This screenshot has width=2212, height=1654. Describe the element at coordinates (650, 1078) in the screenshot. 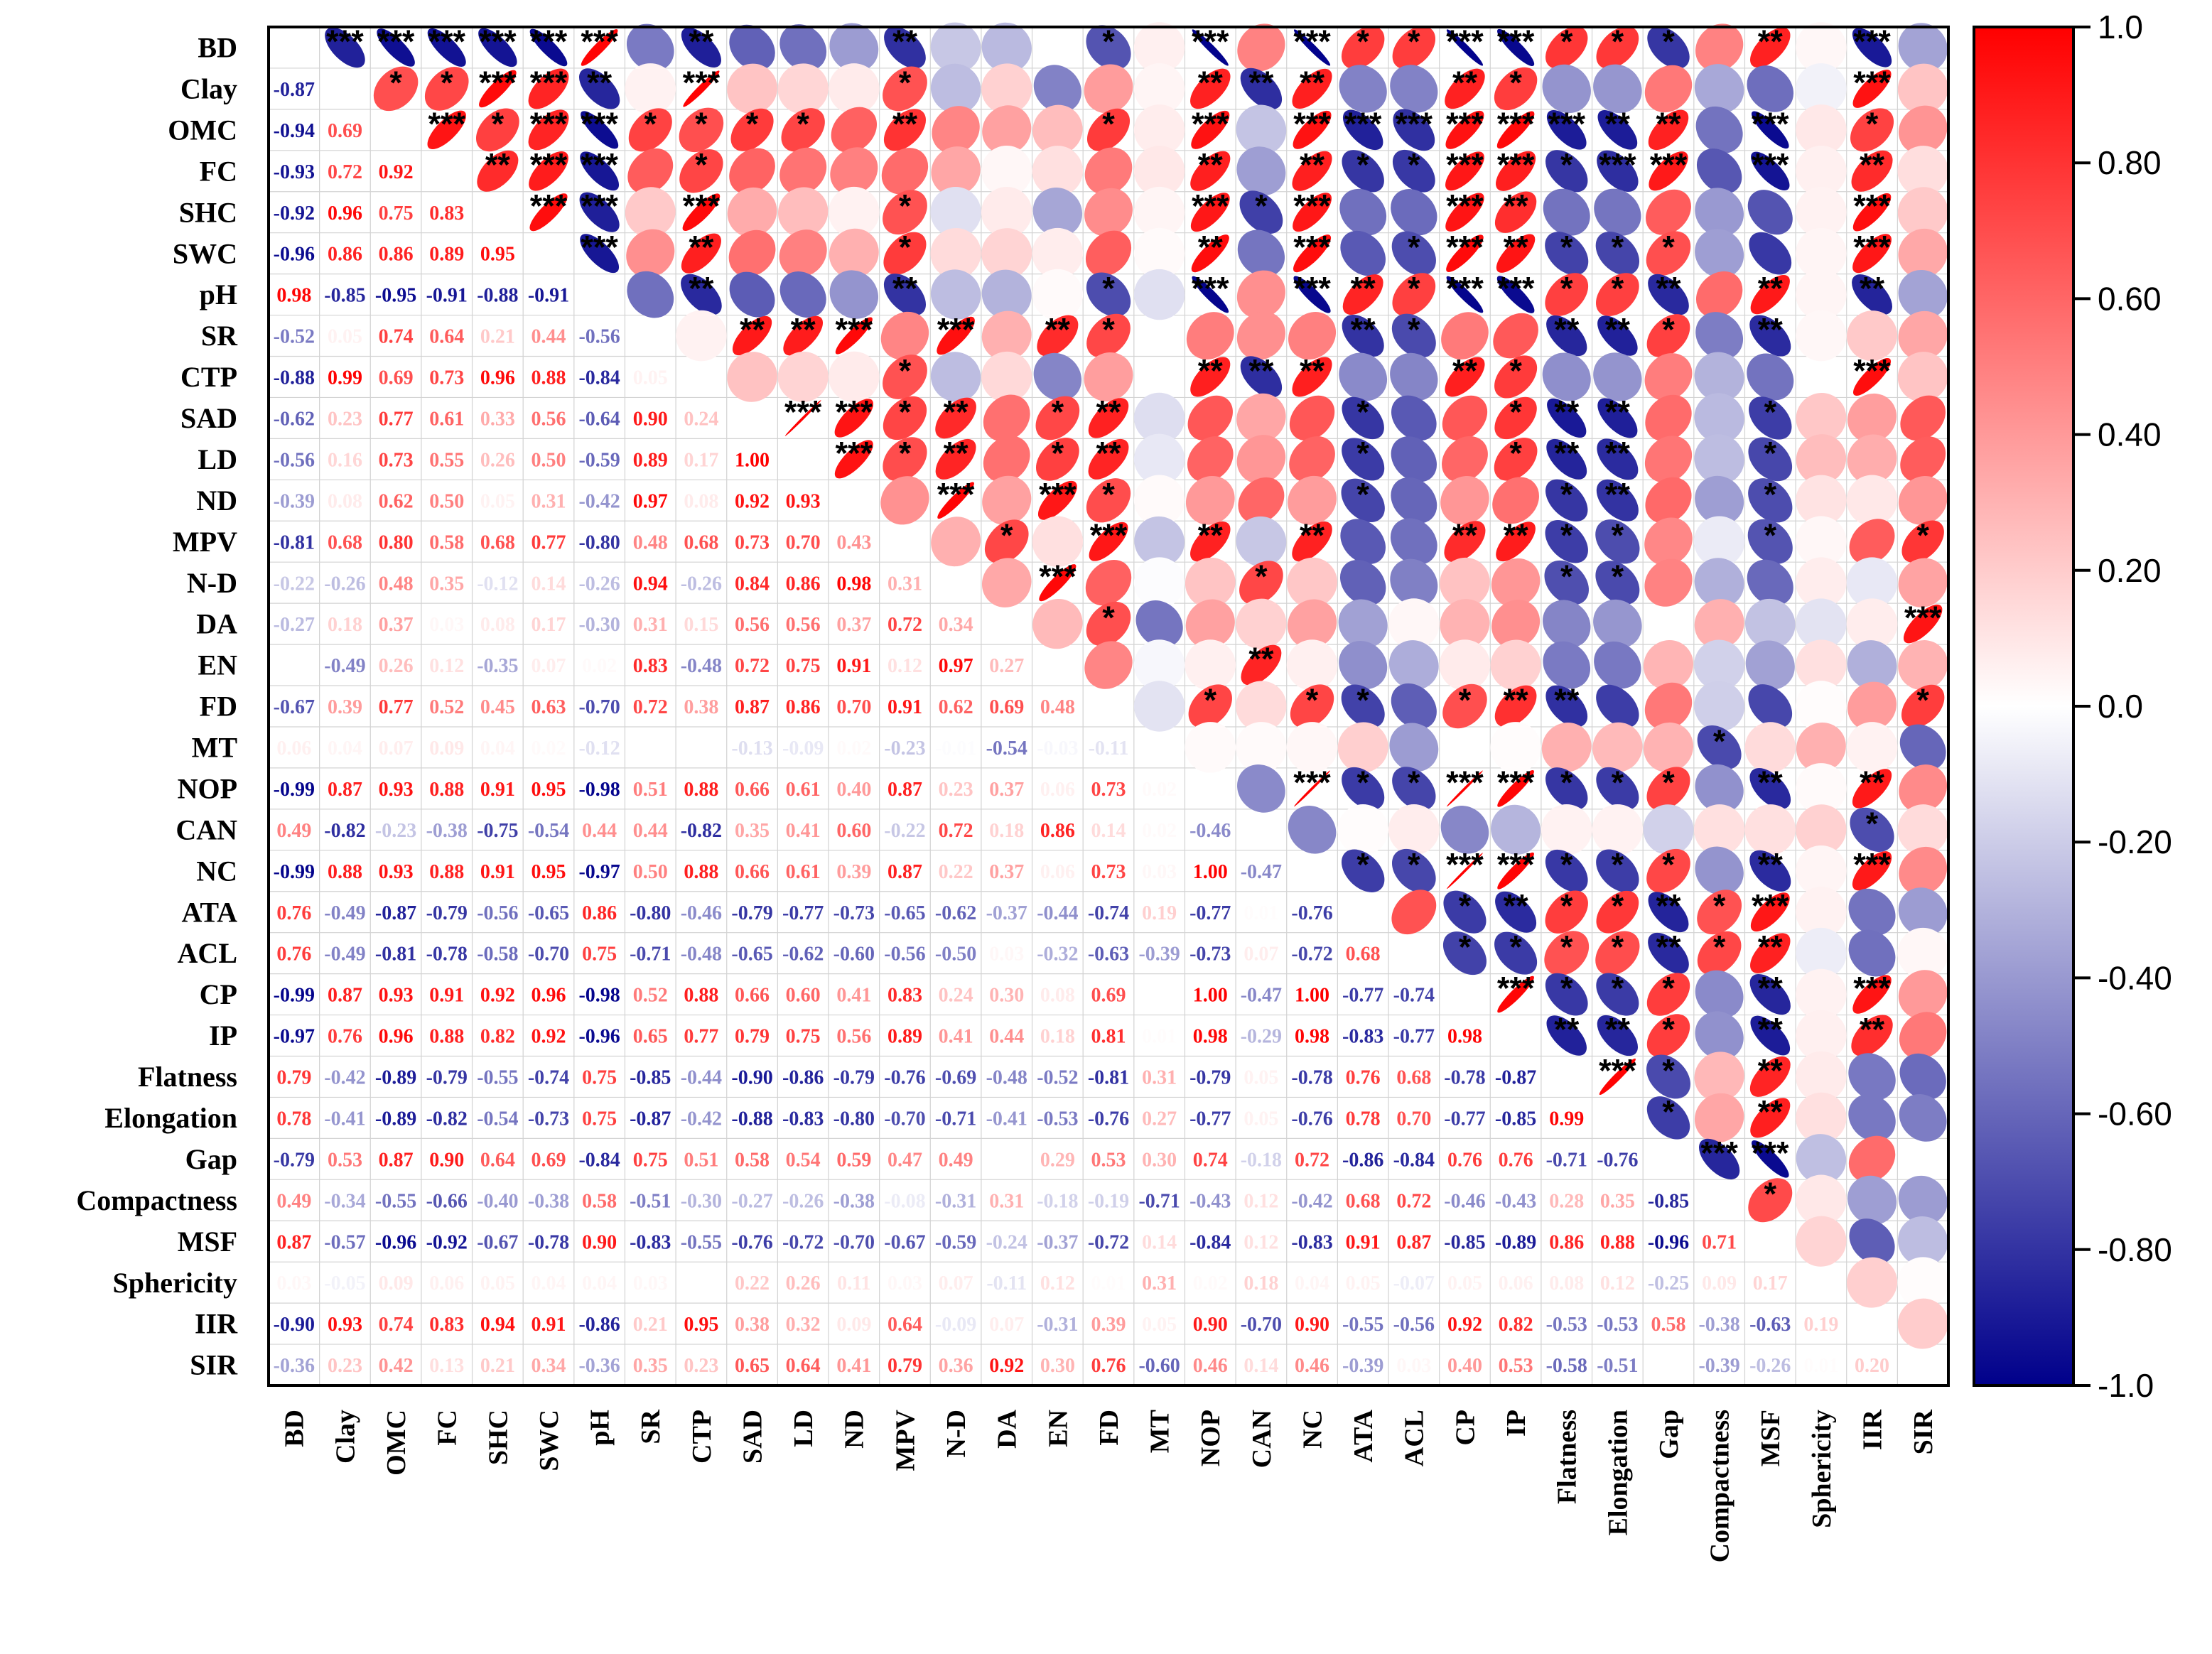

I see `correlation-value: -0.85` at that location.